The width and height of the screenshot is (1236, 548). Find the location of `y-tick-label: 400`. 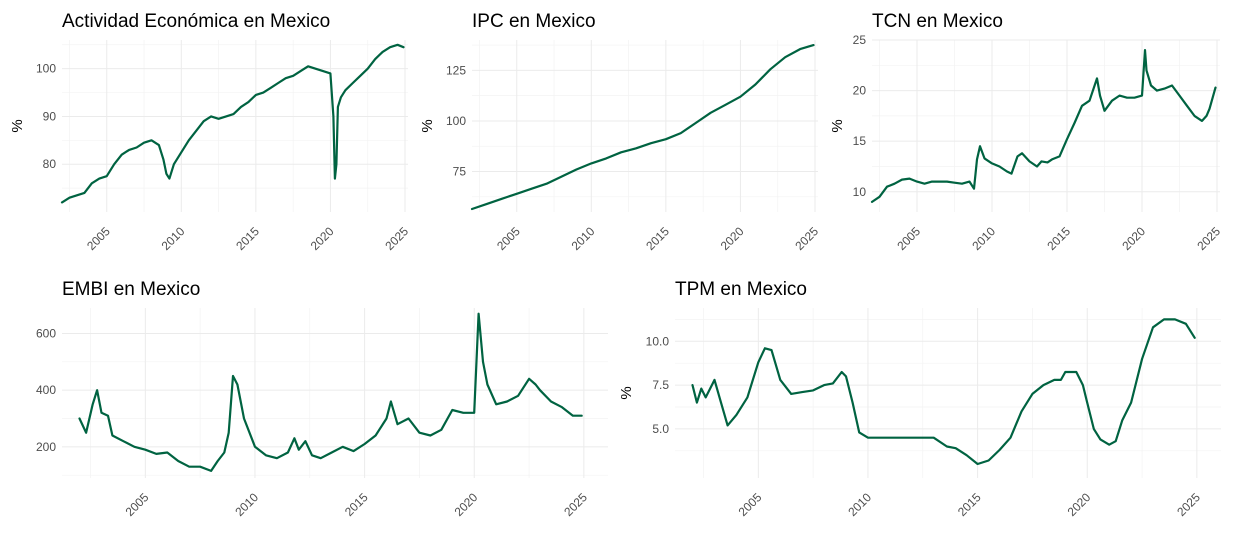

y-tick-label: 400 is located at coordinates (46, 390).